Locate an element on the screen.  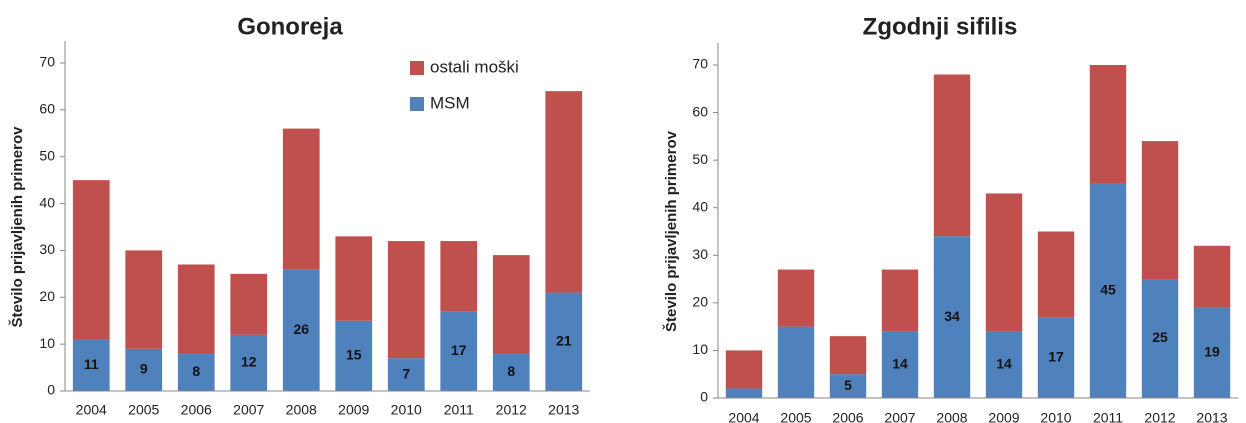
data-label: 11 is located at coordinates (91, 364).